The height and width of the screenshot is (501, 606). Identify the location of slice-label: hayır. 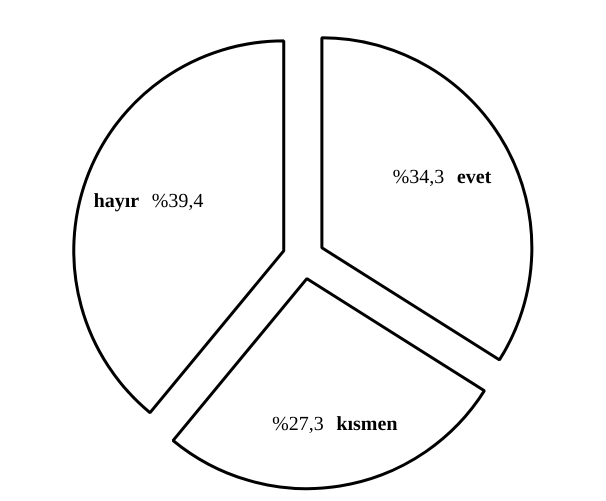
(117, 201).